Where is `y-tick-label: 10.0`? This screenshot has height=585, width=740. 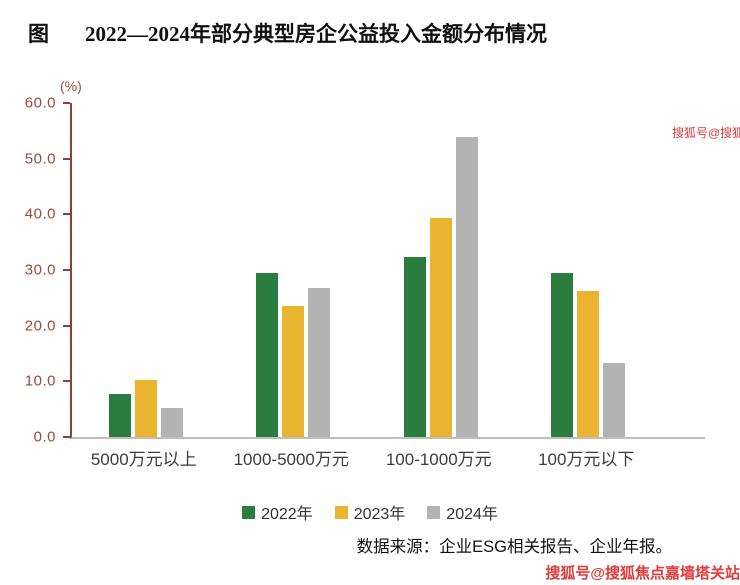
y-tick-label: 10.0 is located at coordinates (40, 381).